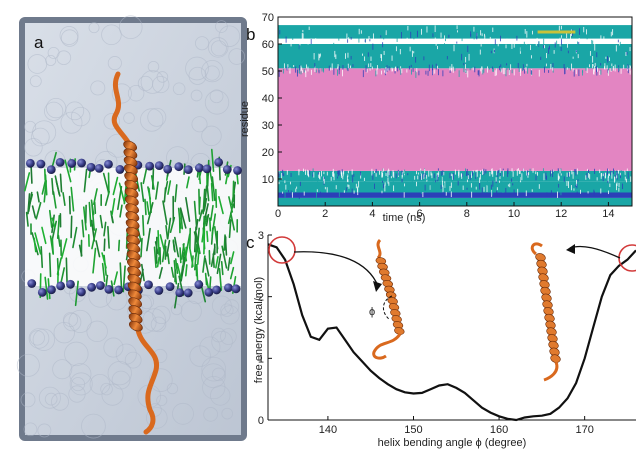  What do you see at coordinates (250, 242) in the screenshot?
I see `panel-label-c: c` at bounding box center [250, 242].